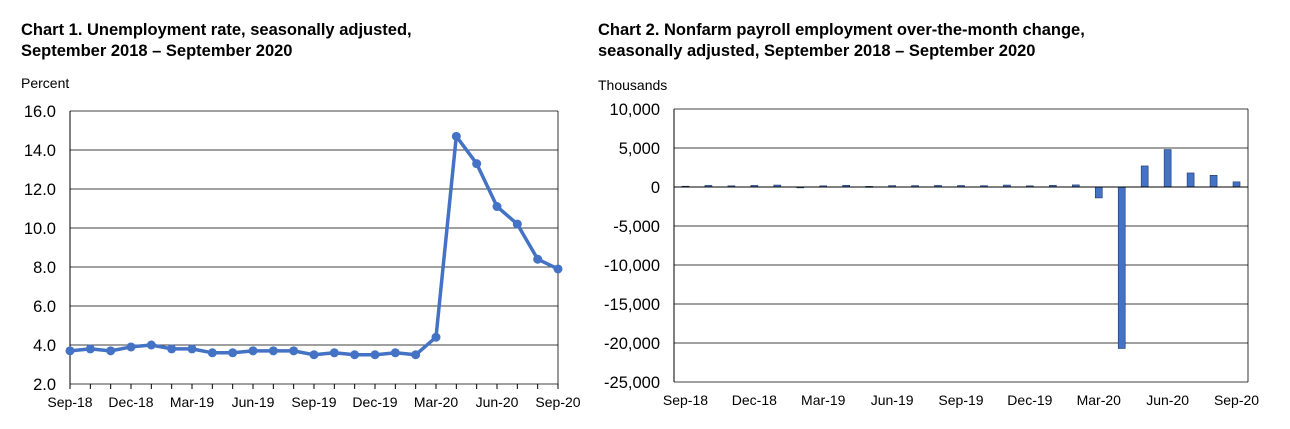 This screenshot has width=1290, height=429. I want to click on chart-2-x-tick-label: Mar-20, so click(1099, 400).